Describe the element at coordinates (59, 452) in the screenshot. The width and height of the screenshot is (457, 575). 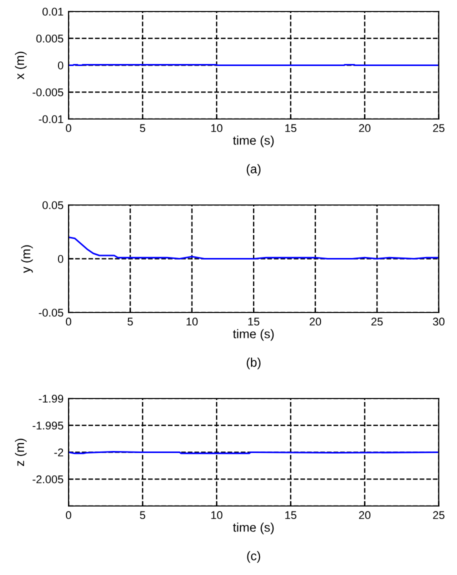
I see `y-tick-label: -2` at that location.